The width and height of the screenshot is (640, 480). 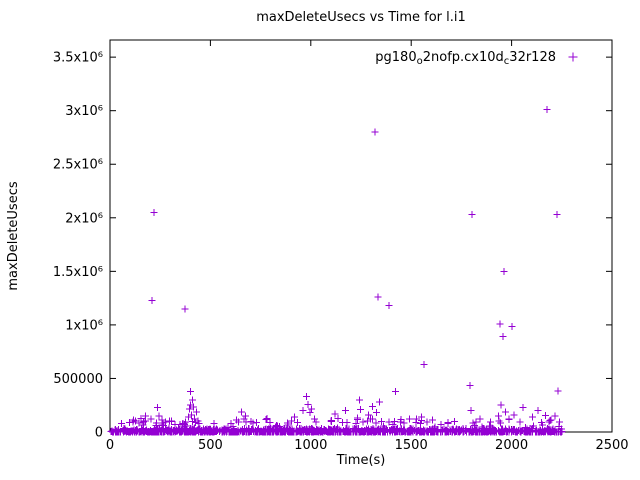 I want to click on y-tick-label: 2.5x10⁶, so click(x=78, y=165).